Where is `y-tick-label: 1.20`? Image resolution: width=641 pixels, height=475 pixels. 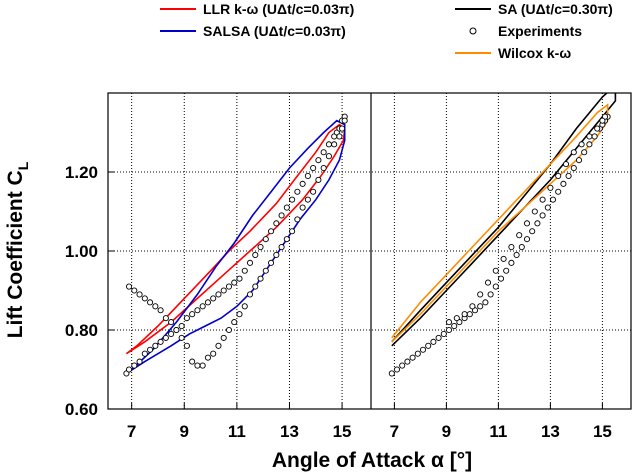 y-tick-label: 1.20 is located at coordinates (81, 172).